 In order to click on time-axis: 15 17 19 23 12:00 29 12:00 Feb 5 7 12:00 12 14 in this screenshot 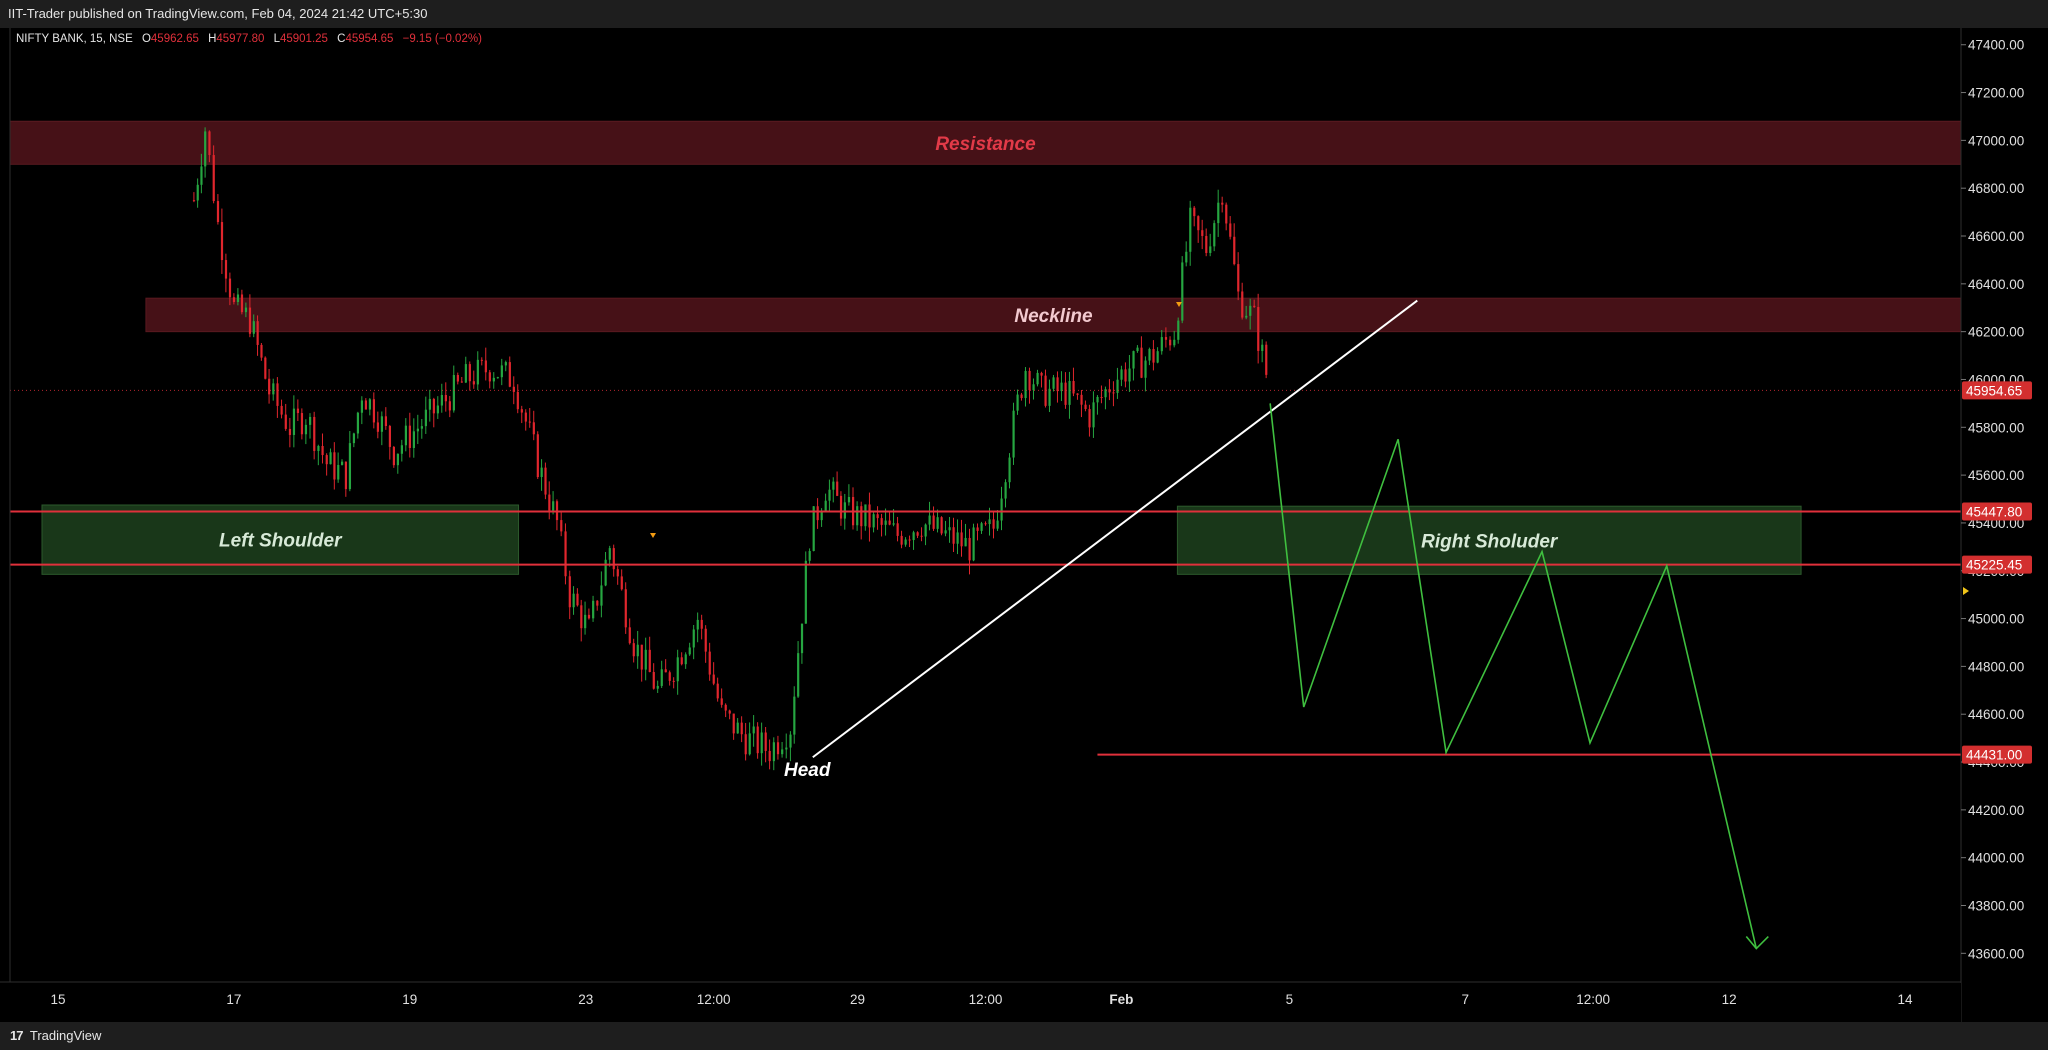, I will do `click(981, 999)`.